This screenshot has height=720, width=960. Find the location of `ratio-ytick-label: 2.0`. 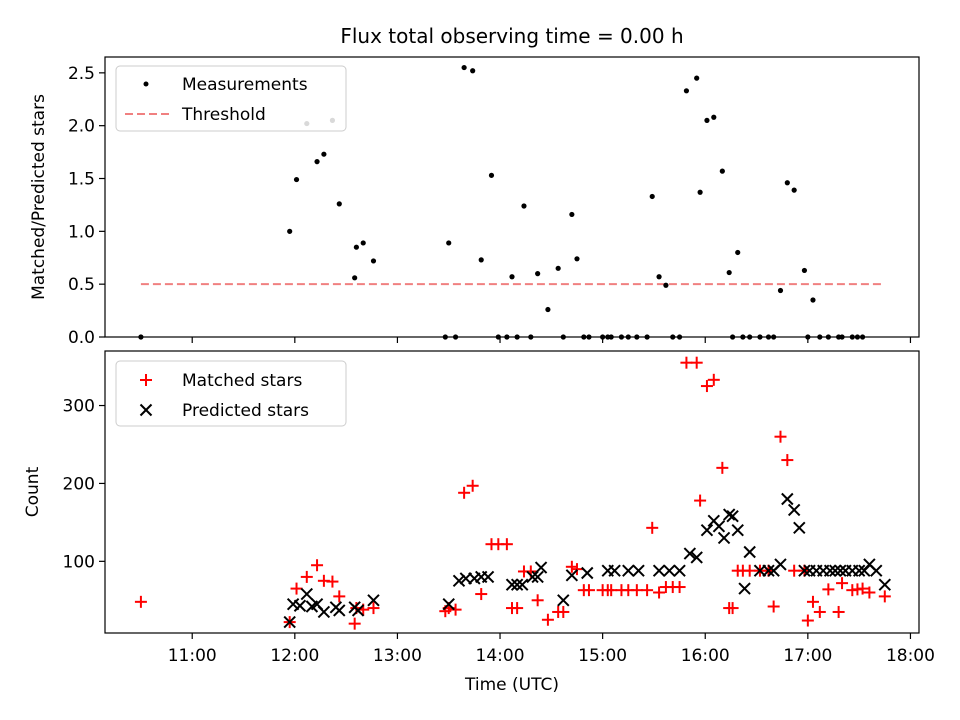

ratio-ytick-label: 2.0 is located at coordinates (81, 127).